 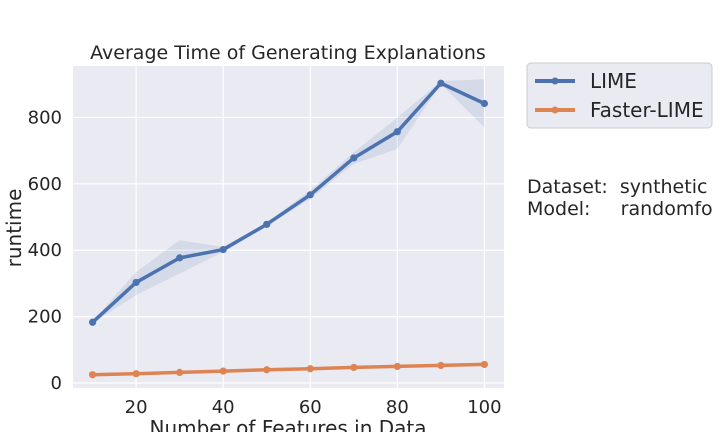 I want to click on y-tick-label: 200, so click(x=45, y=317).